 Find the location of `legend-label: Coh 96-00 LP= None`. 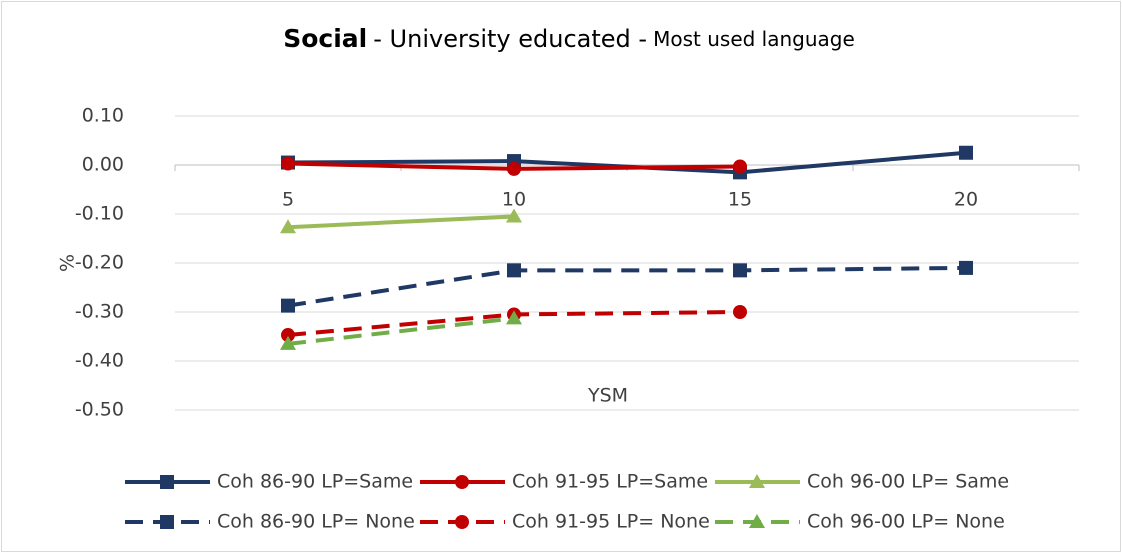

legend-label: Coh 96-00 LP= None is located at coordinates (906, 522).